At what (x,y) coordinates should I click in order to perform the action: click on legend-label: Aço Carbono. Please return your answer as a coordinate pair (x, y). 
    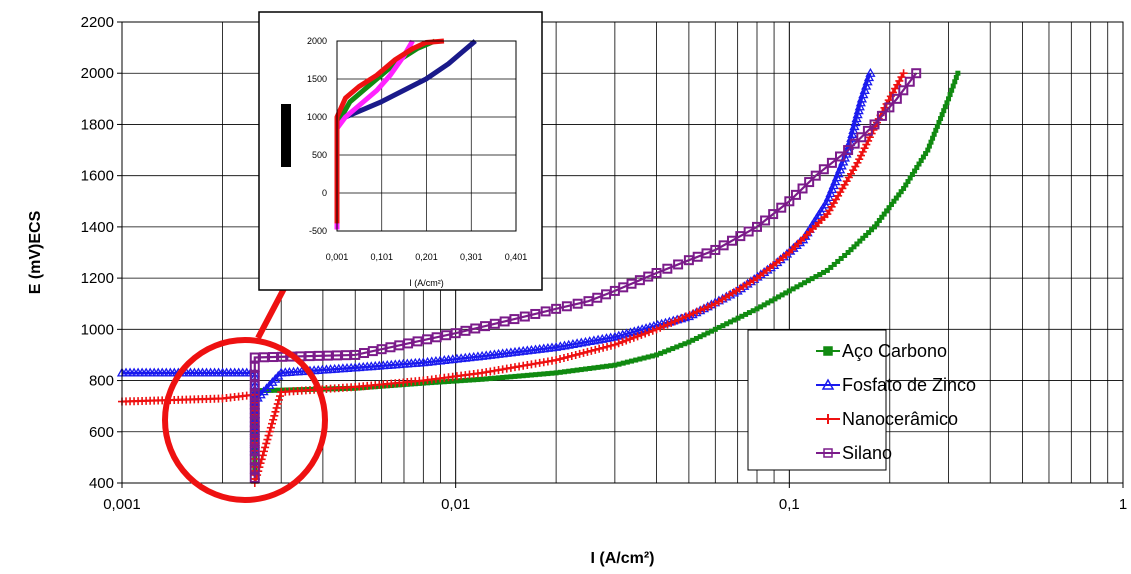
    Looking at the image, I should click on (894, 351).